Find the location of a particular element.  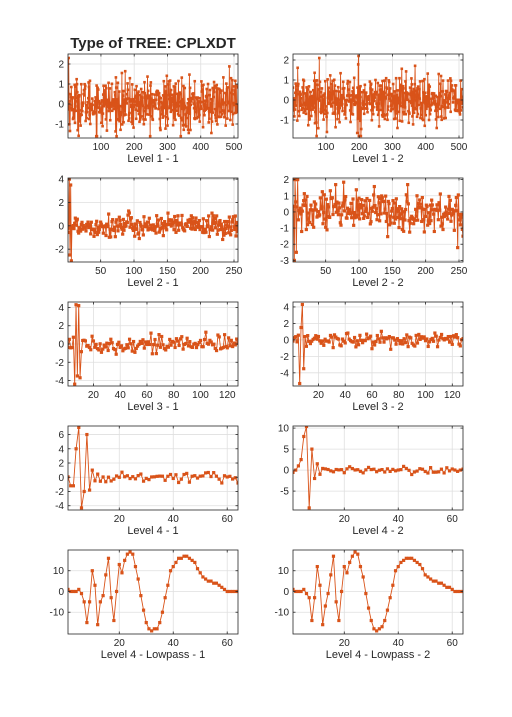

y-tick-label: 5 is located at coordinates (286, 450).